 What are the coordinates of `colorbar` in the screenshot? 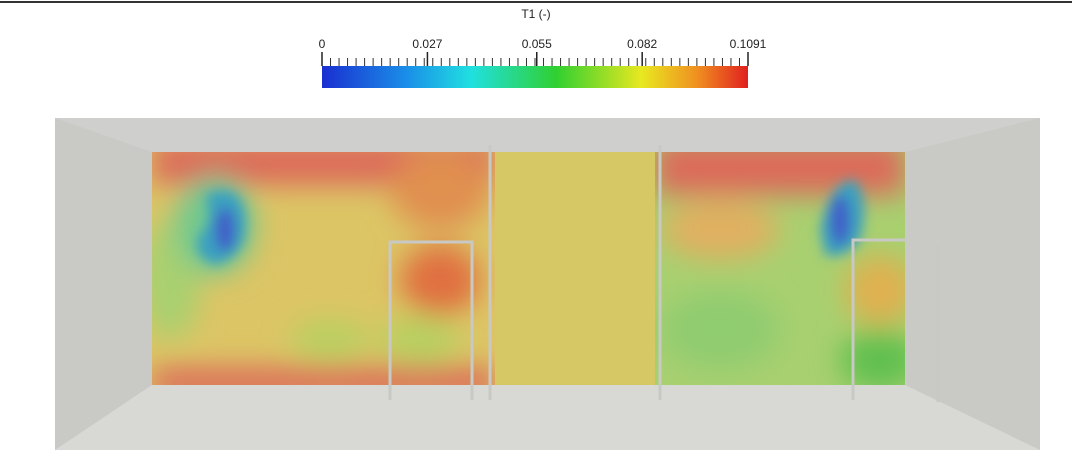 It's located at (535, 77).